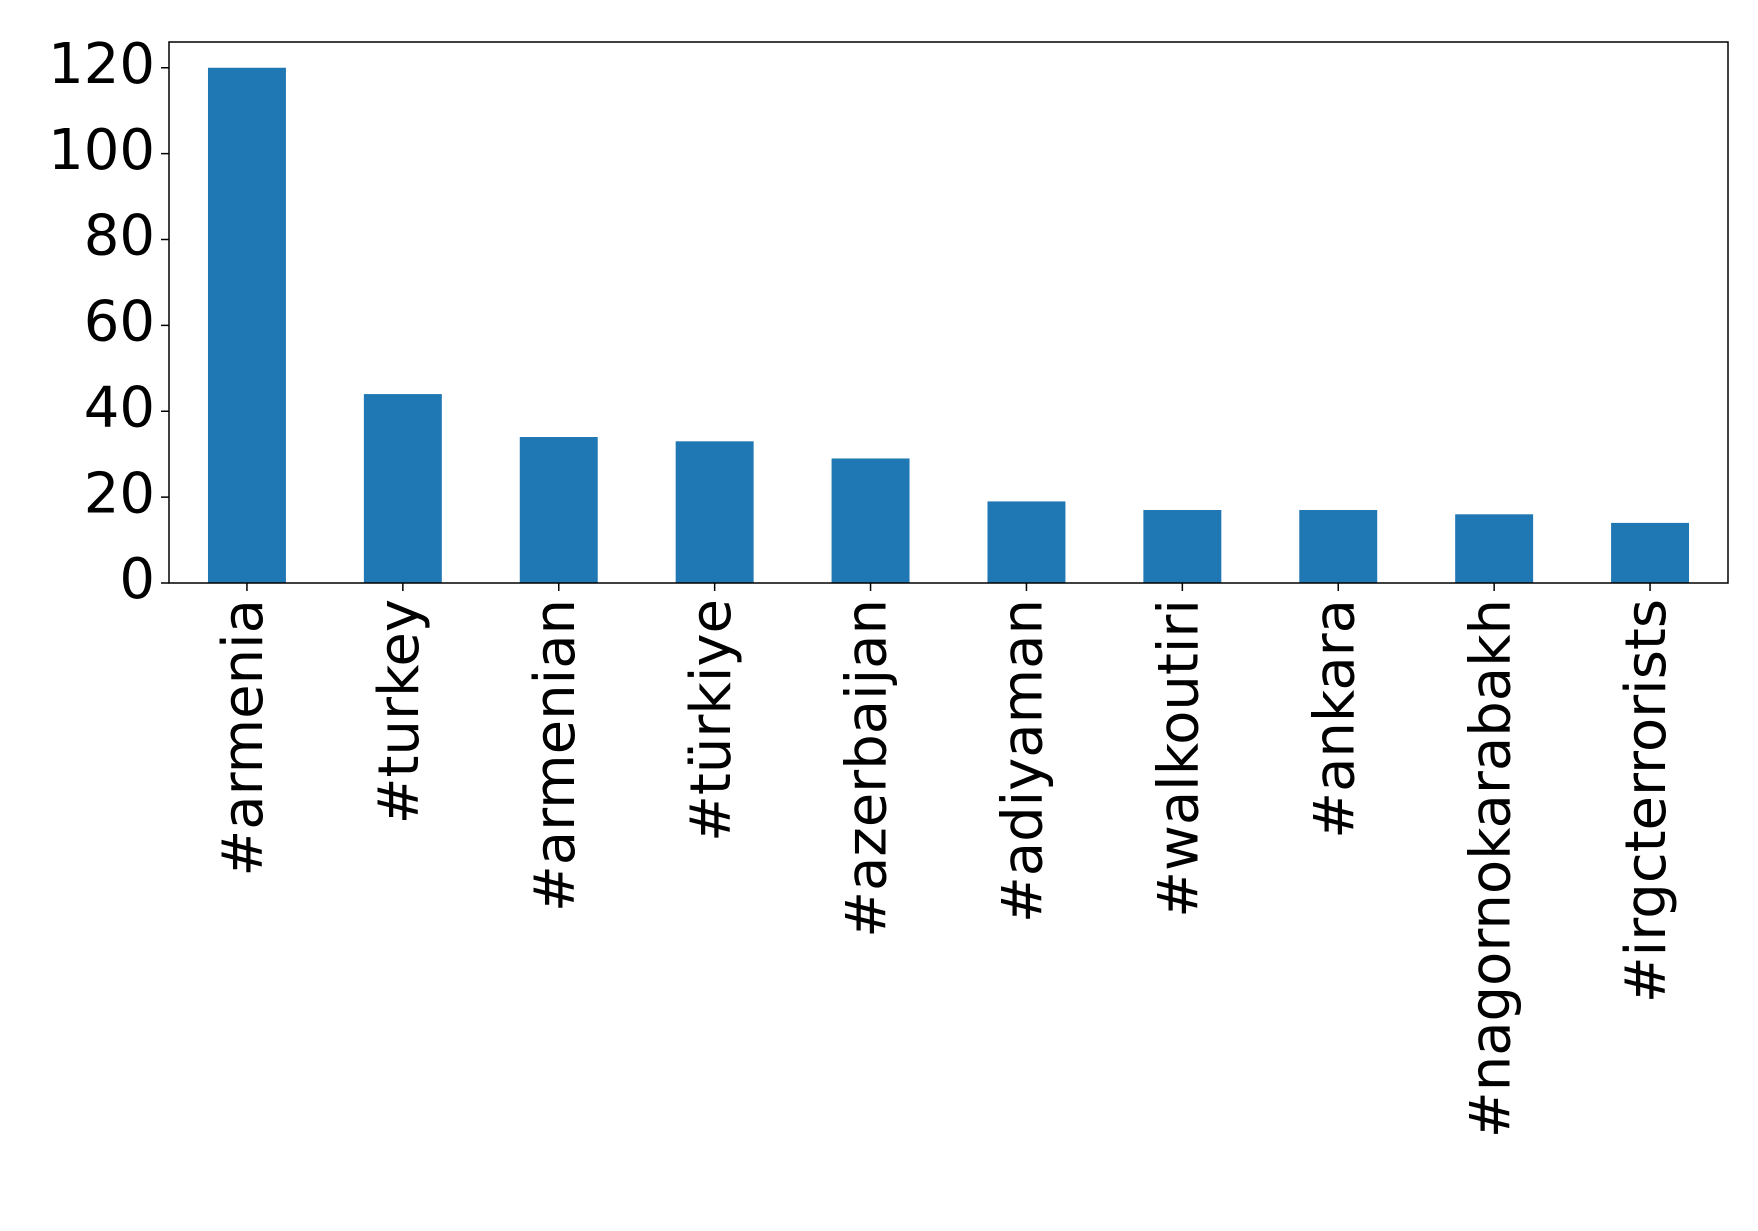  I want to click on x-tick-label: #türkiye, so click(711, 720).